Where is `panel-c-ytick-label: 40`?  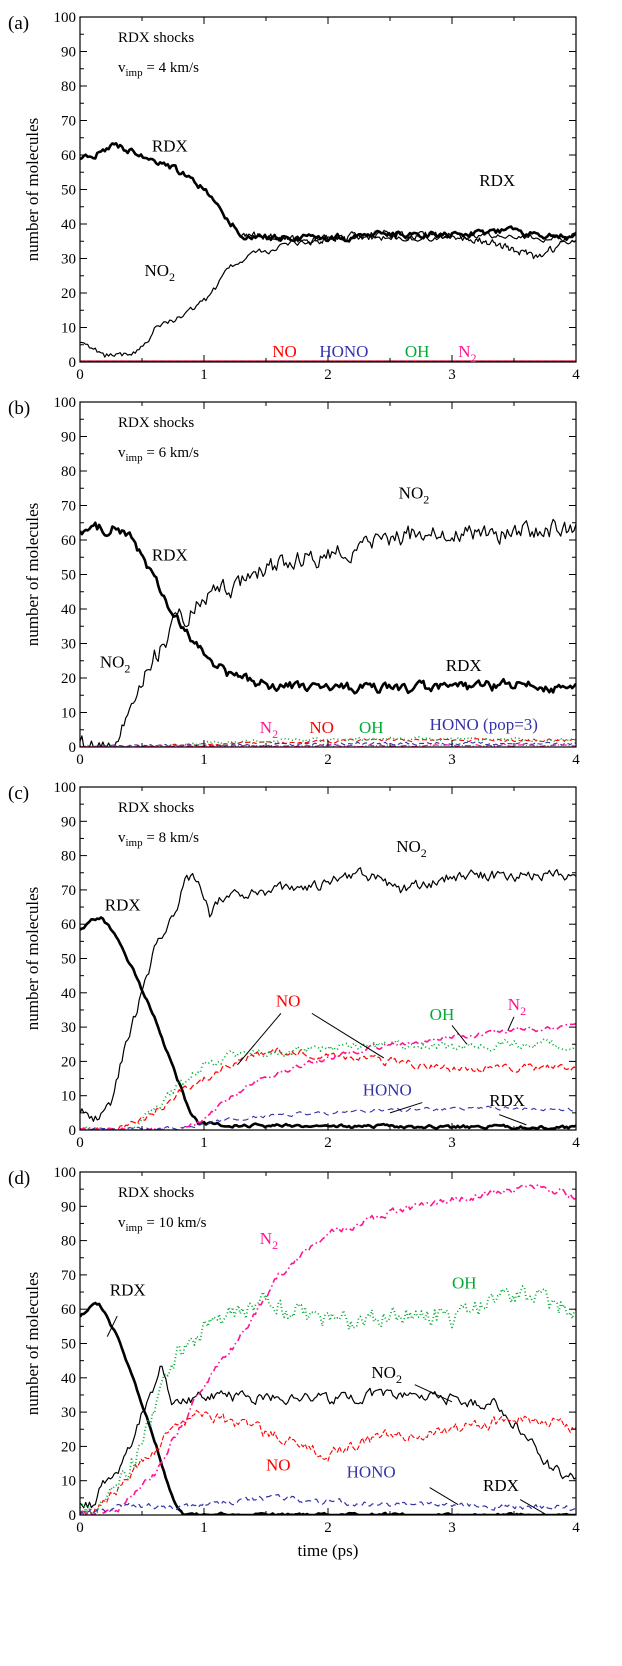
panel-c-ytick-label: 40 is located at coordinates (68, 994).